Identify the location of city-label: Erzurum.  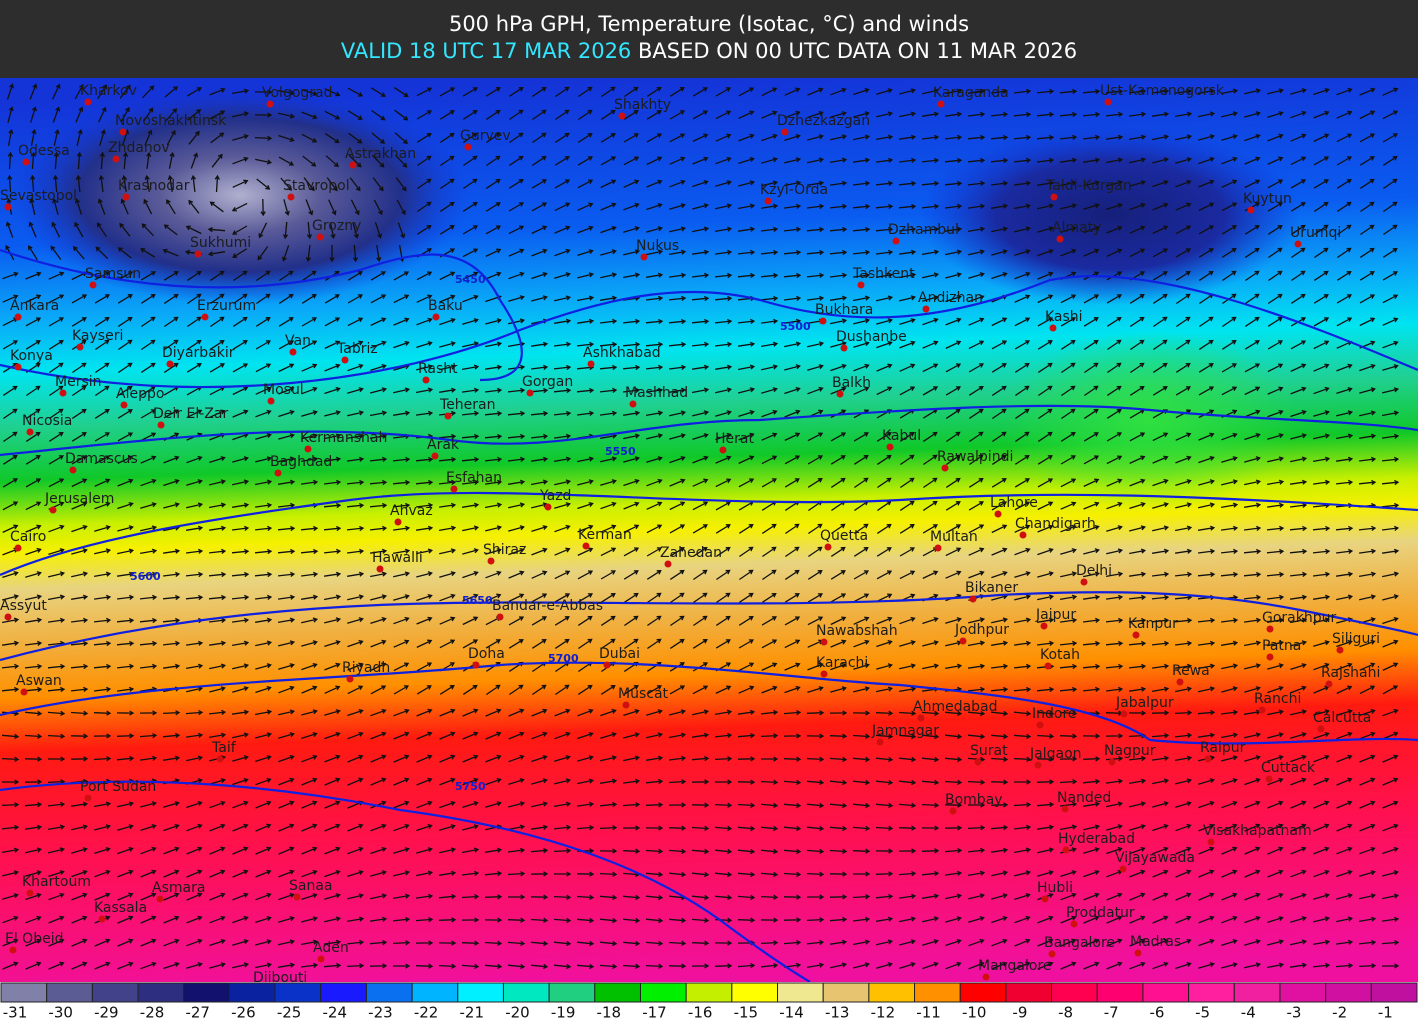
(226, 306).